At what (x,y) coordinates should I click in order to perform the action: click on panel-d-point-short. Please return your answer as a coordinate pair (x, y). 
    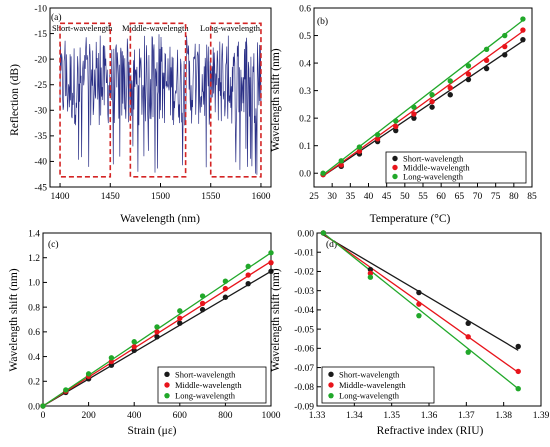
    Looking at the image, I should click on (468, 323).